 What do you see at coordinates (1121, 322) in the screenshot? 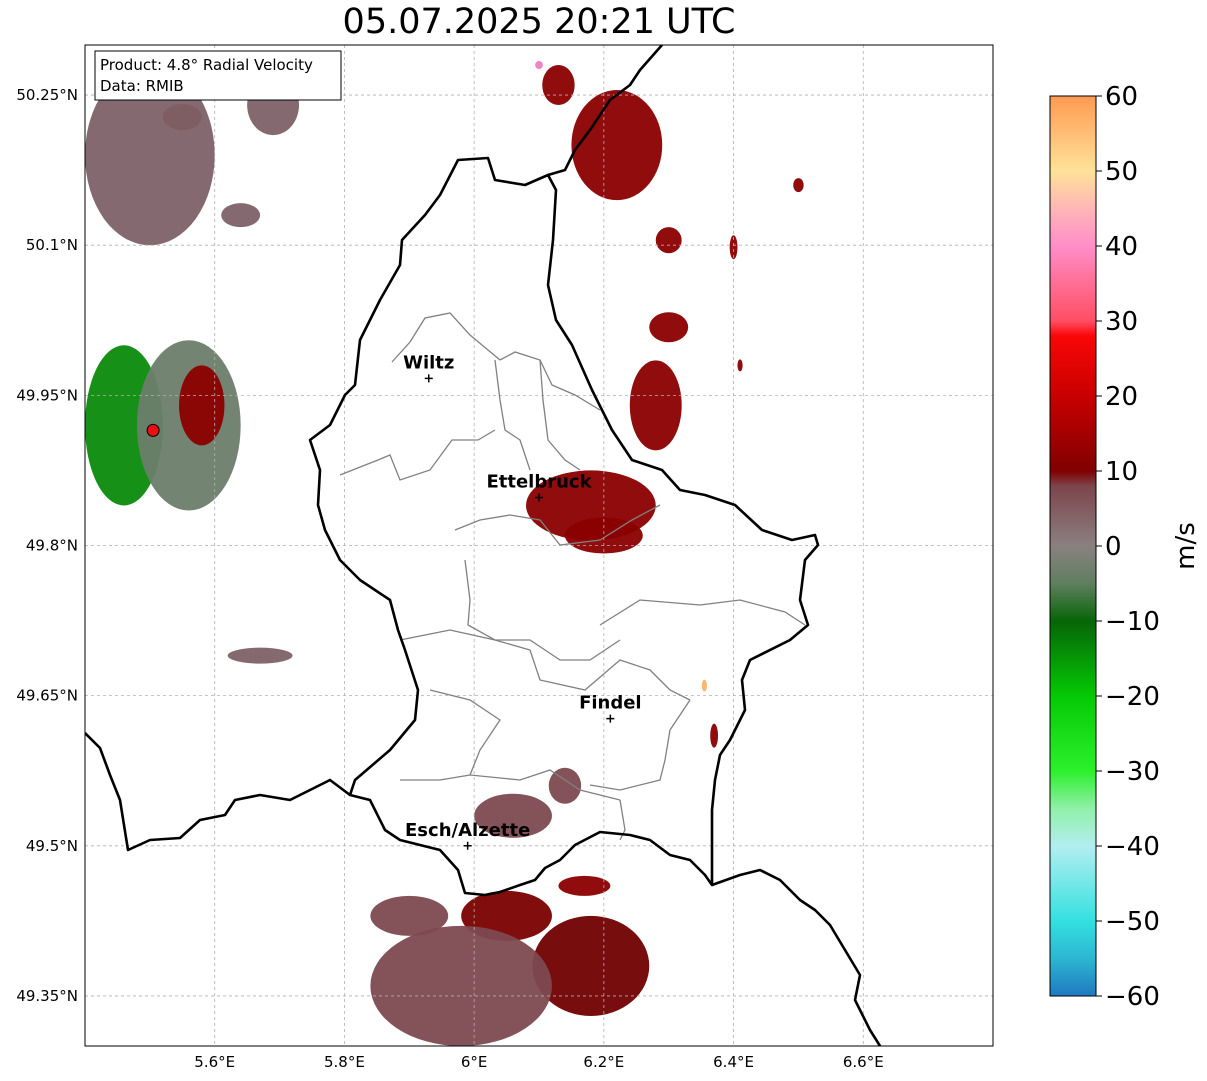
I see `colorbar-tick-label: 30` at bounding box center [1121, 322].